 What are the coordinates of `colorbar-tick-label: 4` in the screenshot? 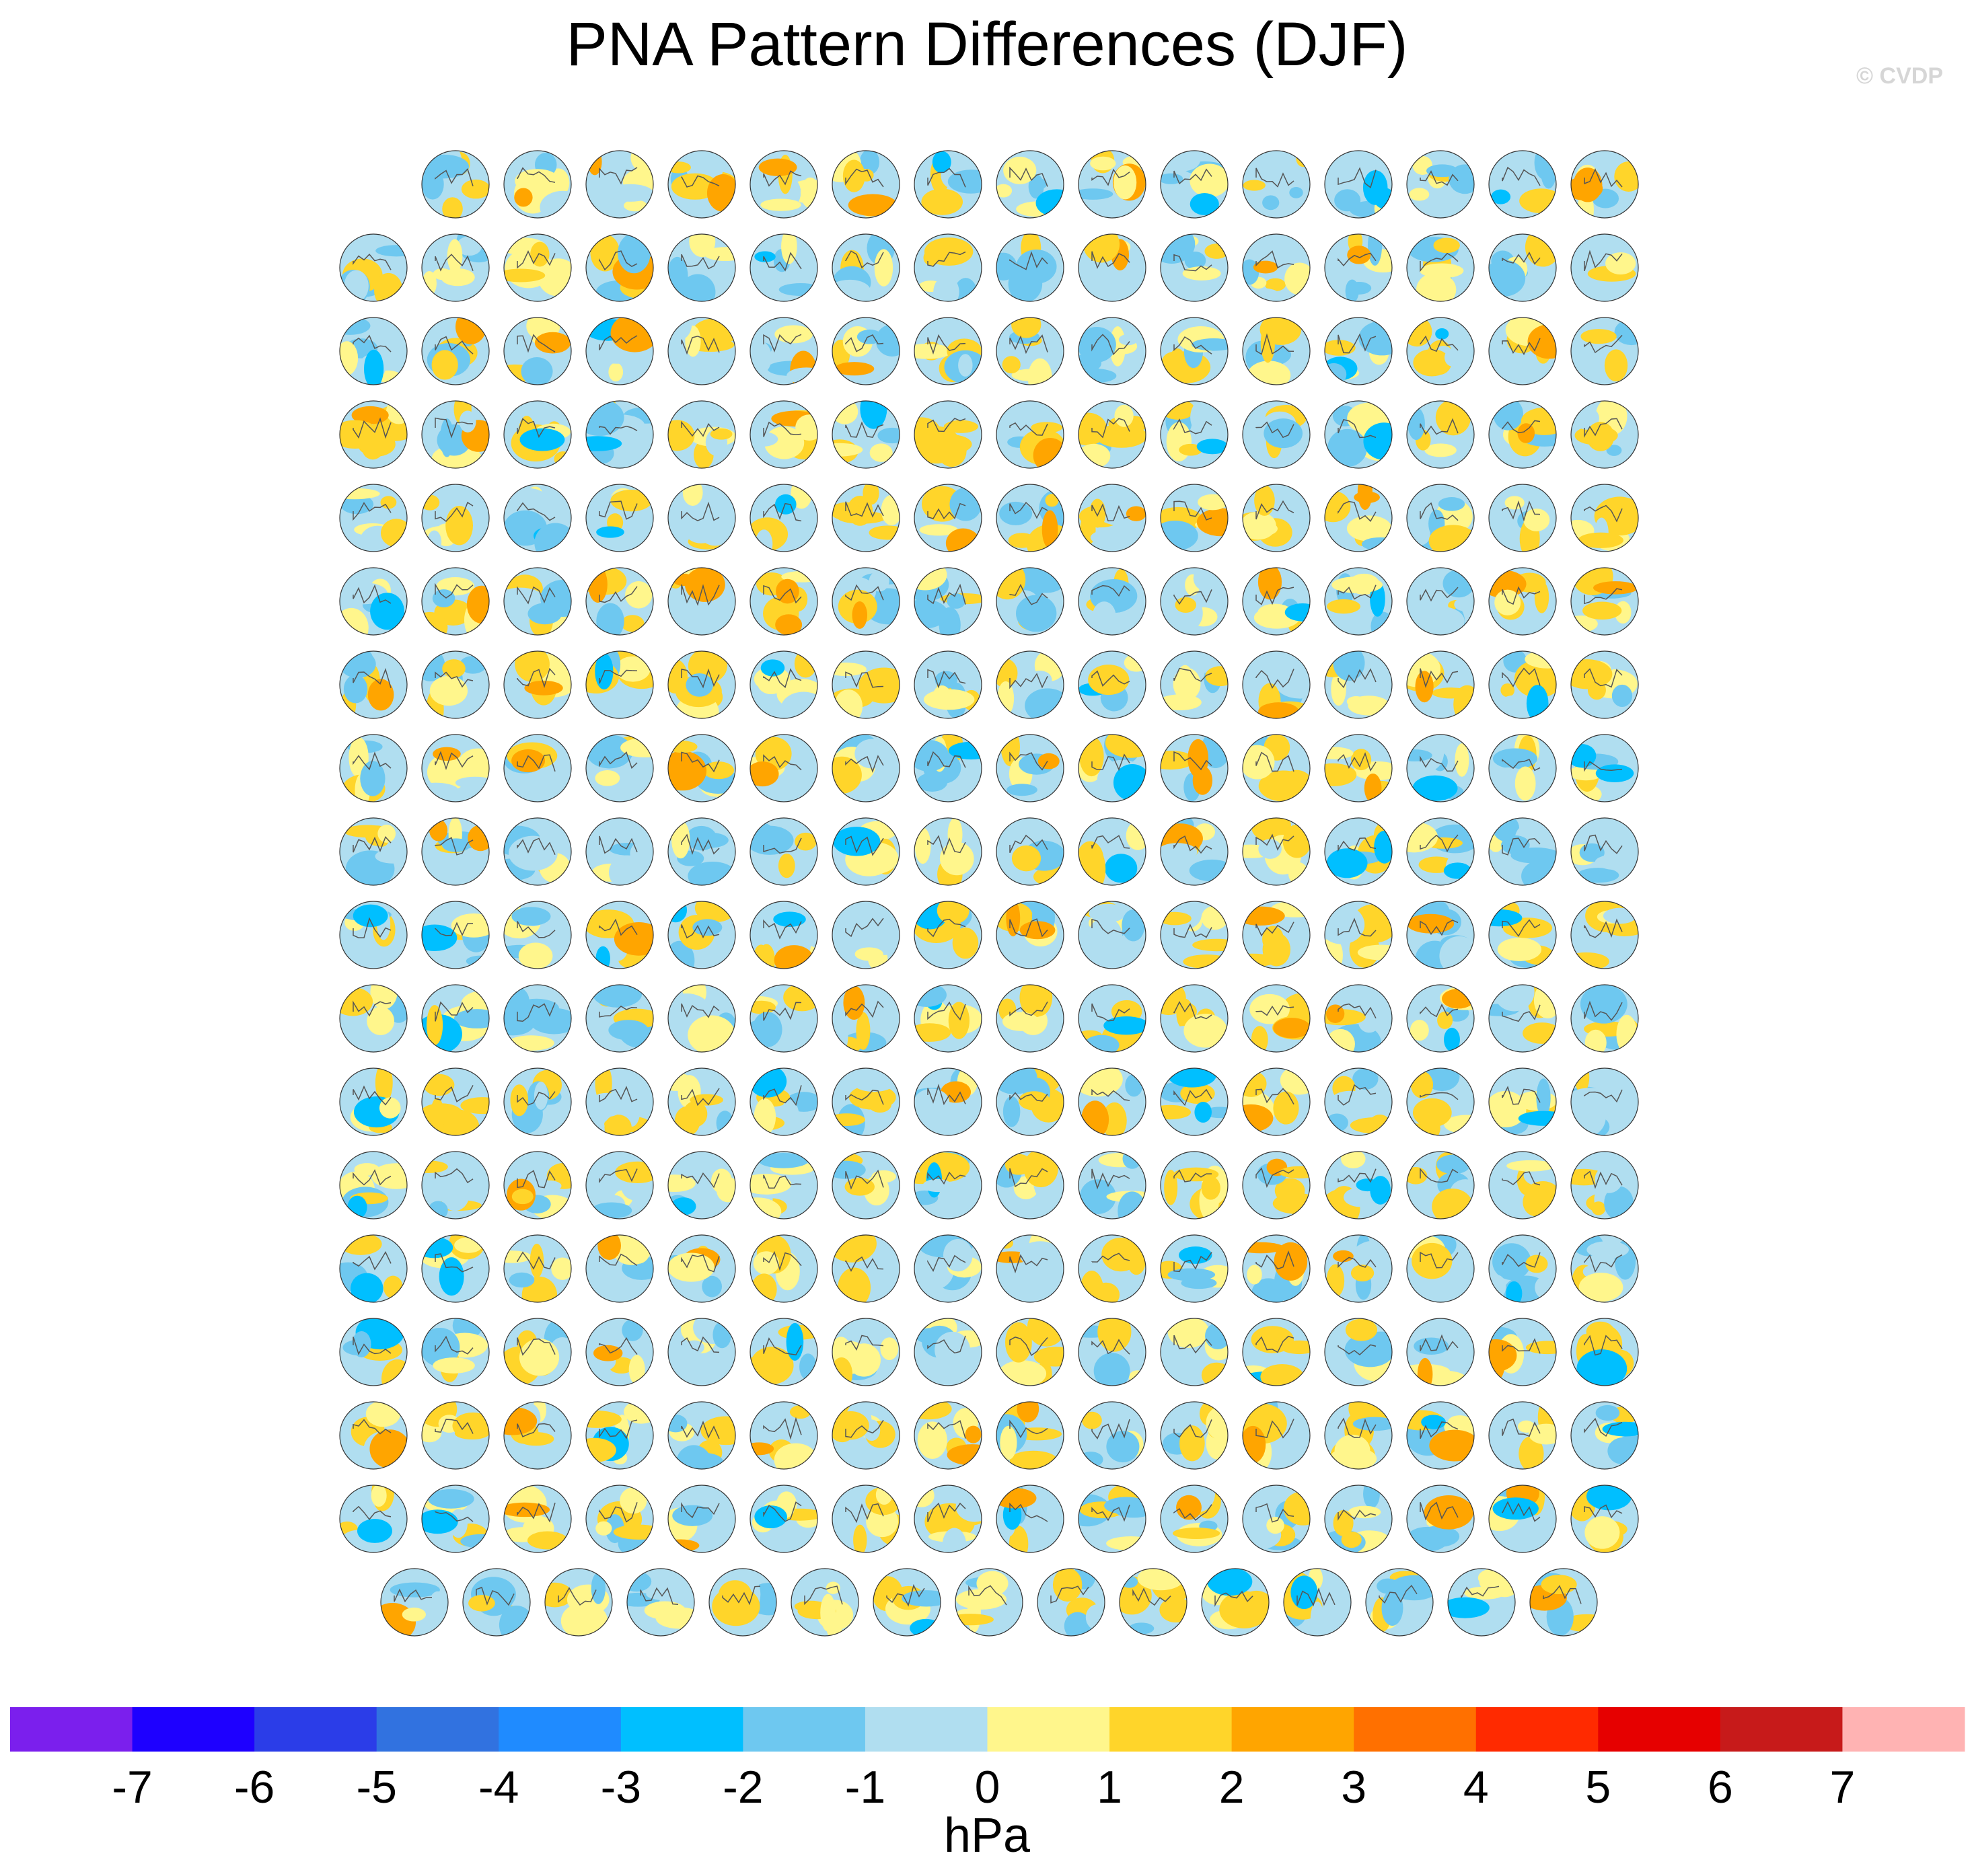 It's located at (1476, 1788).